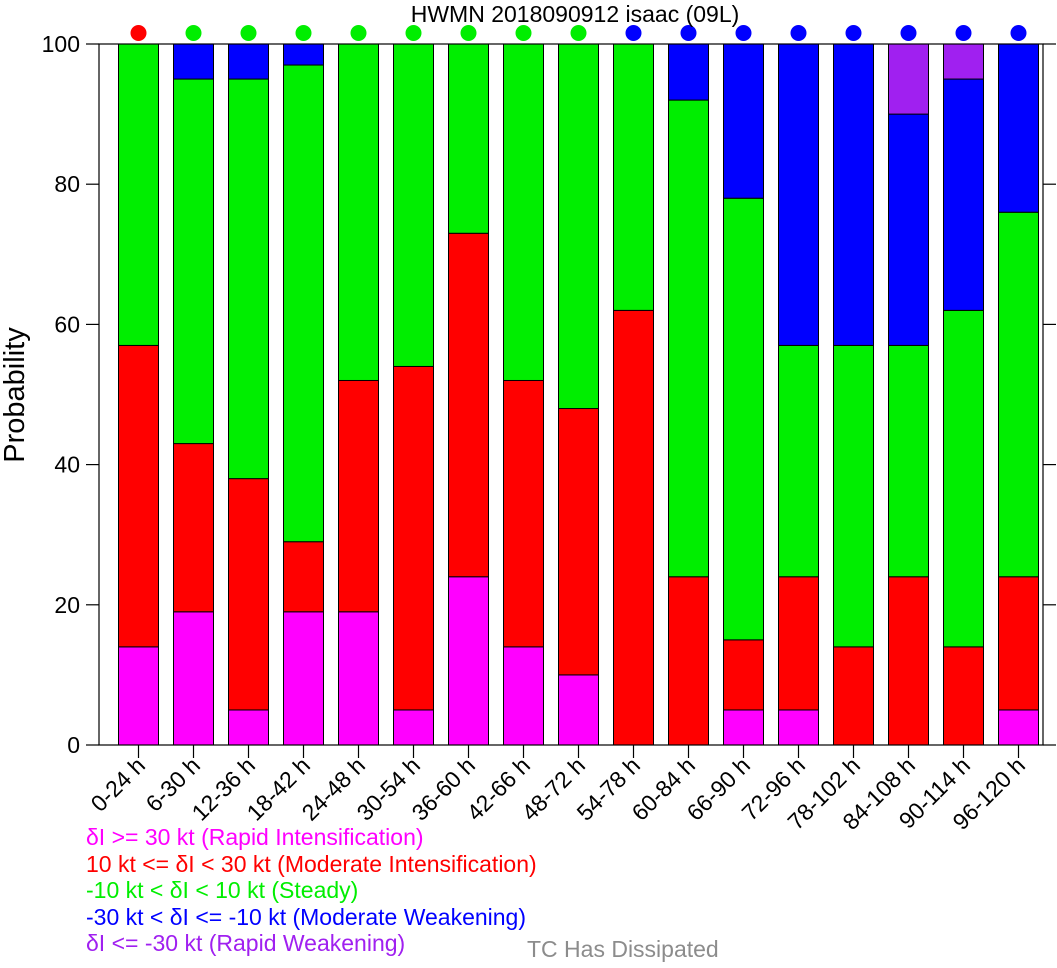  I want to click on y-axis-label: Probability, so click(15, 395).